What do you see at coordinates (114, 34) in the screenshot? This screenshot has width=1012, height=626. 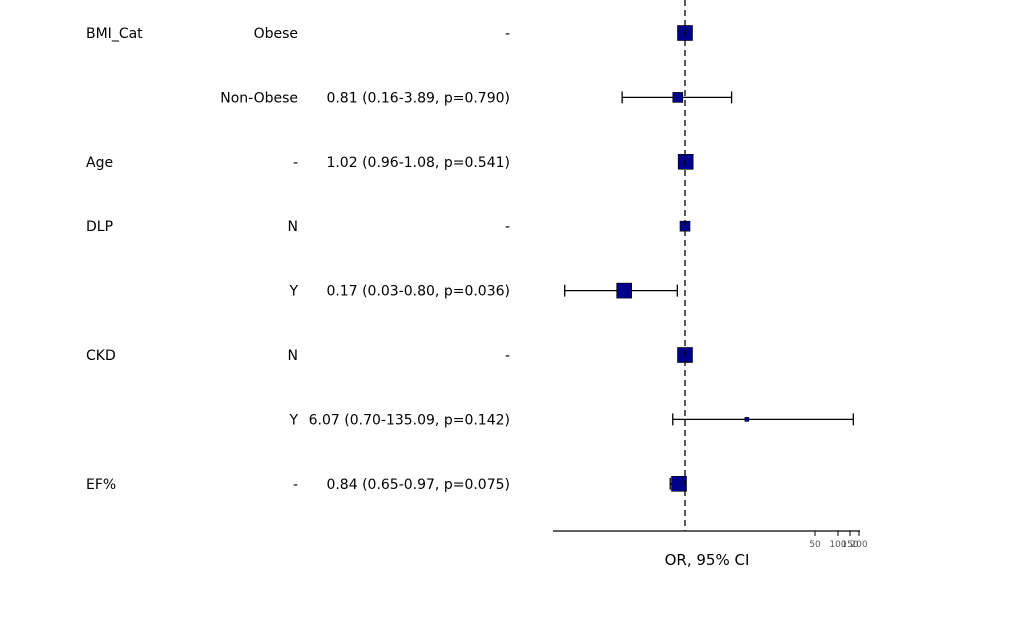 I see `row-variable-label: BMI_Cat` at bounding box center [114, 34].